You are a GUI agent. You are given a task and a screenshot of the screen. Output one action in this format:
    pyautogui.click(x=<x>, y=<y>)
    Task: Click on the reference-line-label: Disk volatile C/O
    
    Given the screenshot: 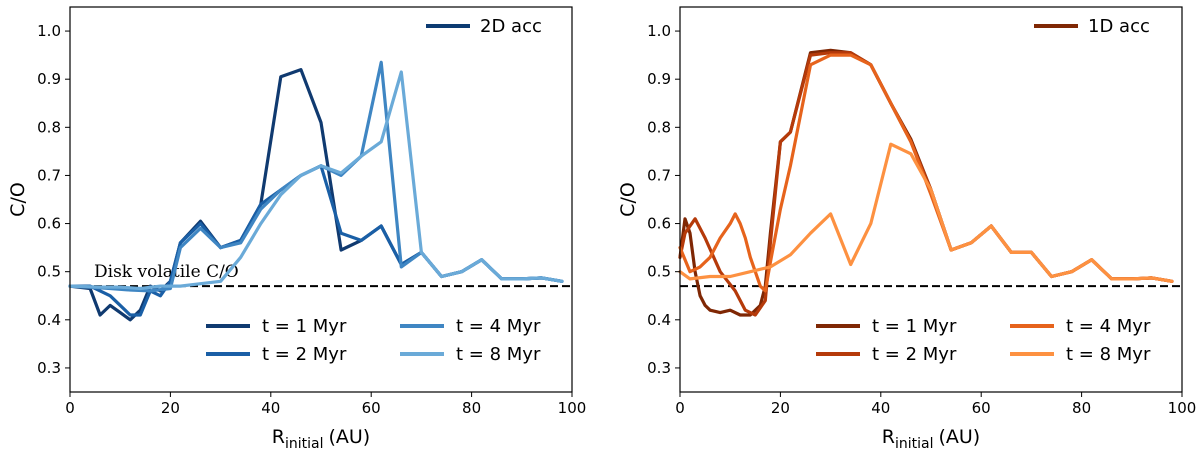 What is the action you would take?
    pyautogui.click(x=166, y=272)
    